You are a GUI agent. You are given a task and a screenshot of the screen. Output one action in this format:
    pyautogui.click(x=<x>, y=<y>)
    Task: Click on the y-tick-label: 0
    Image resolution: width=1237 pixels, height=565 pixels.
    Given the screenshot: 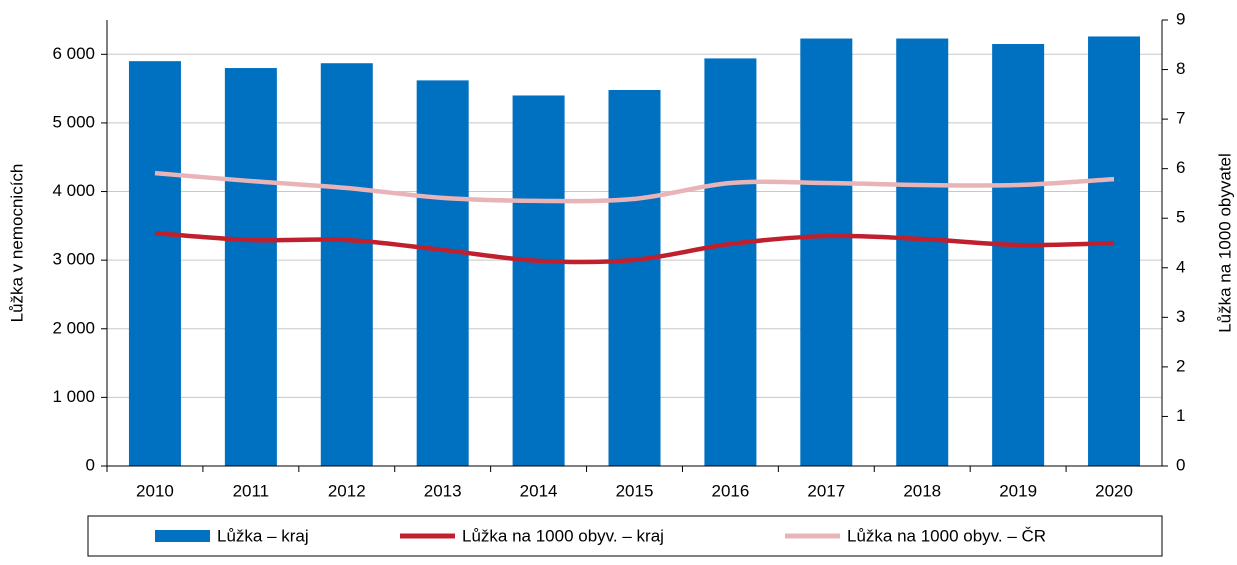 What is the action you would take?
    pyautogui.click(x=90, y=464)
    